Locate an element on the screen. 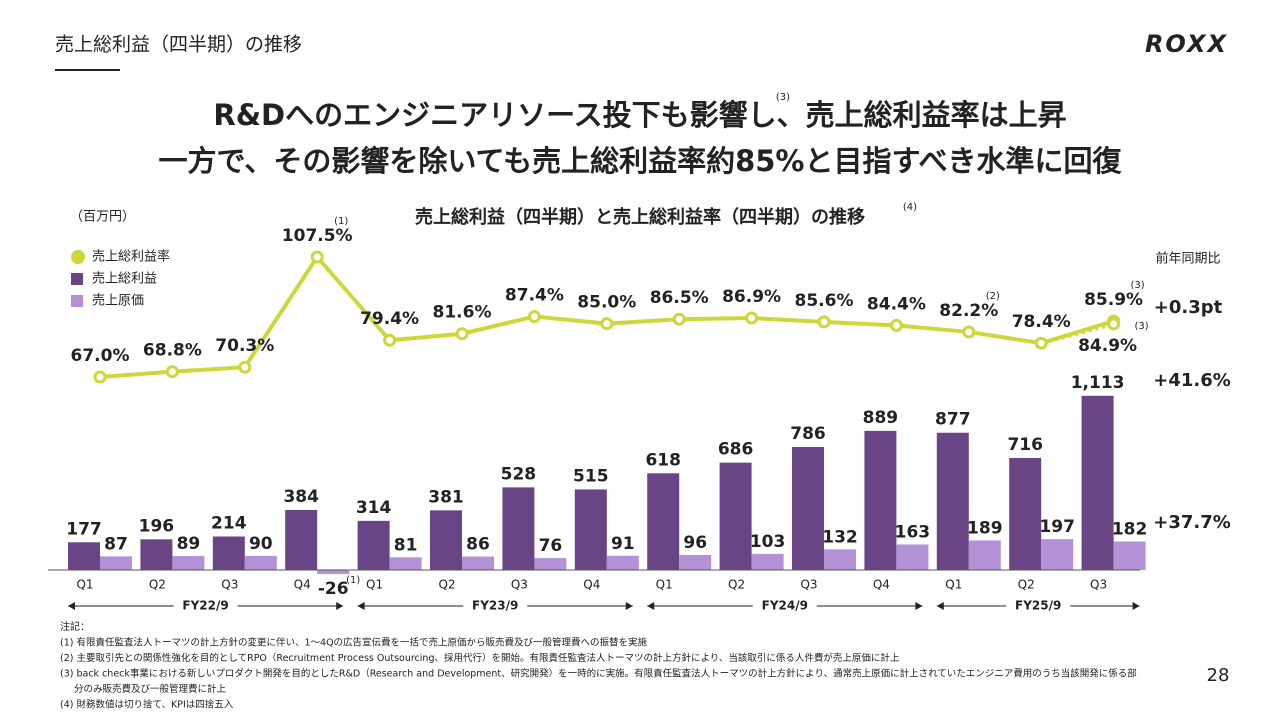 The height and width of the screenshot is (724, 1280). data-label: 528 is located at coordinates (519, 474).